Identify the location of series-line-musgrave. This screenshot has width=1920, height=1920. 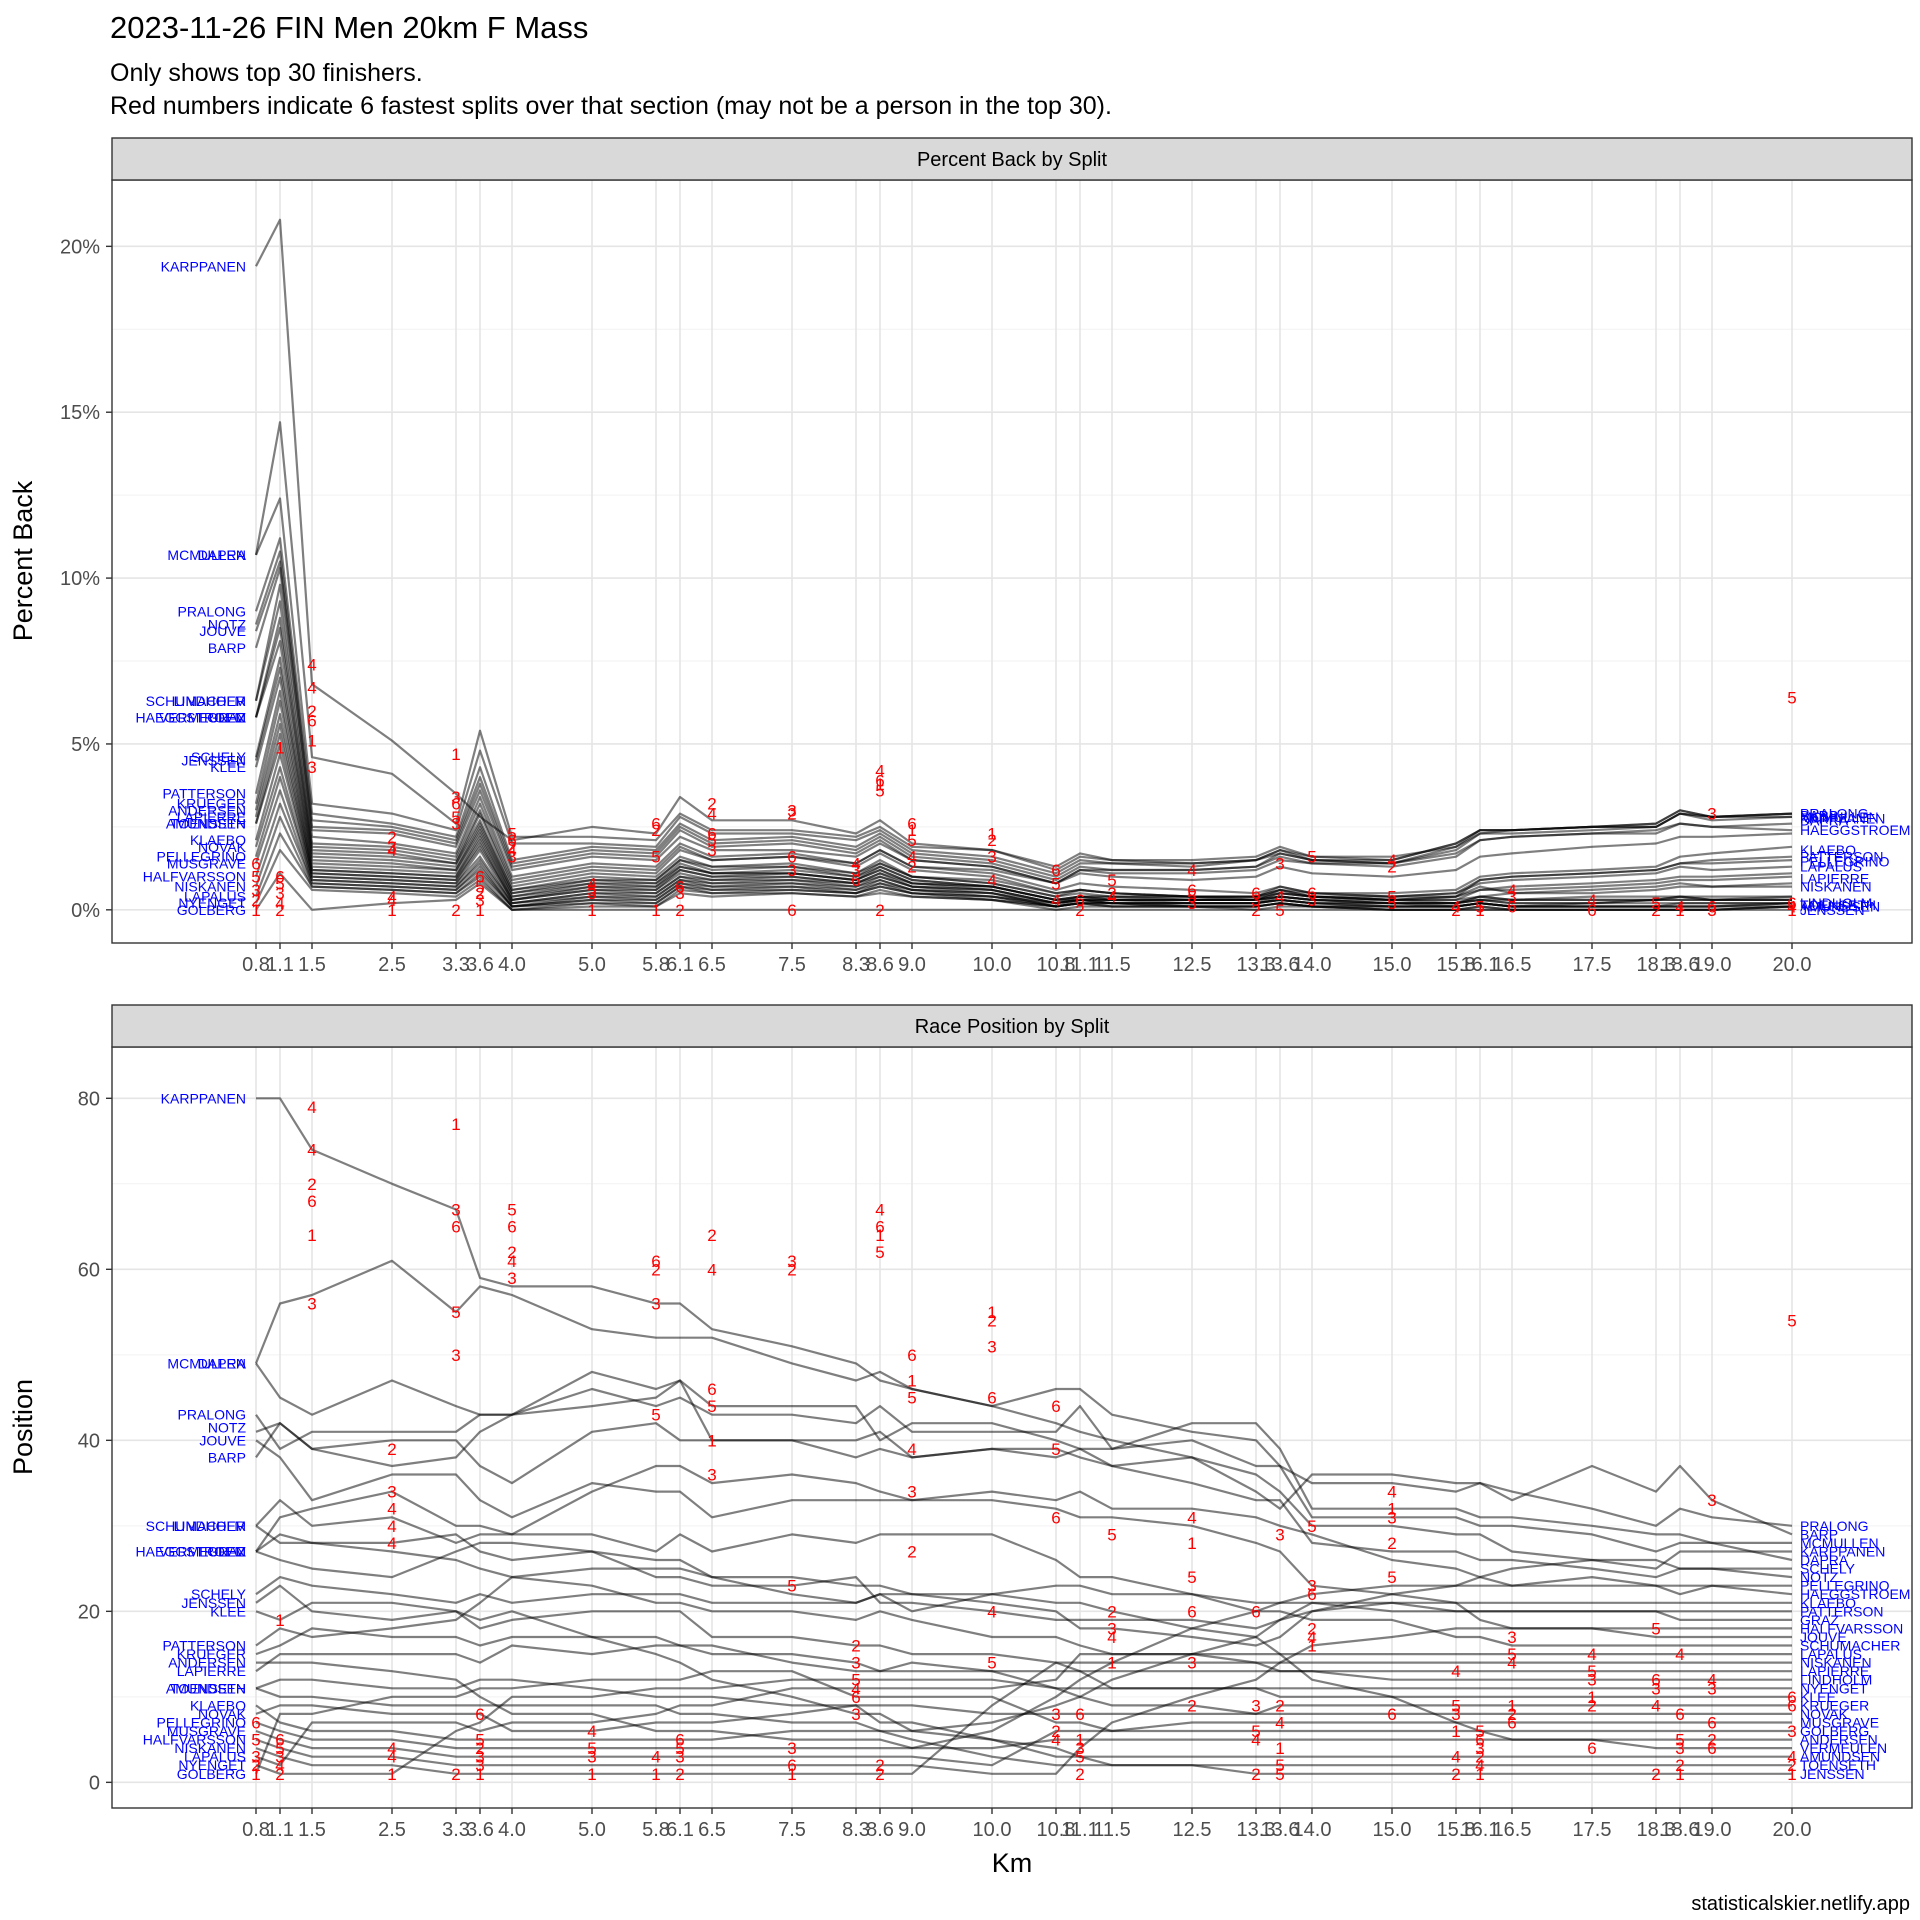
(1023, 1744).